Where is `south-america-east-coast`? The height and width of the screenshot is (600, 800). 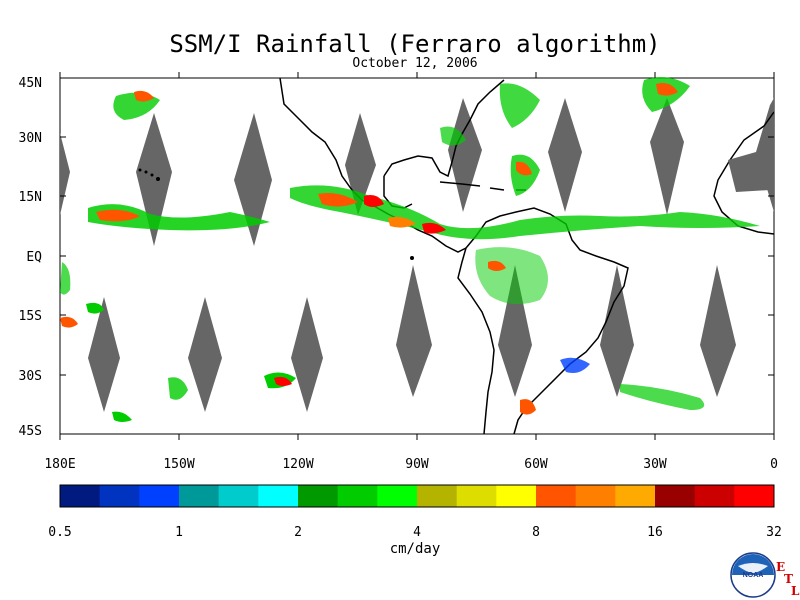 south-america-east-coast is located at coordinates (547, 321).